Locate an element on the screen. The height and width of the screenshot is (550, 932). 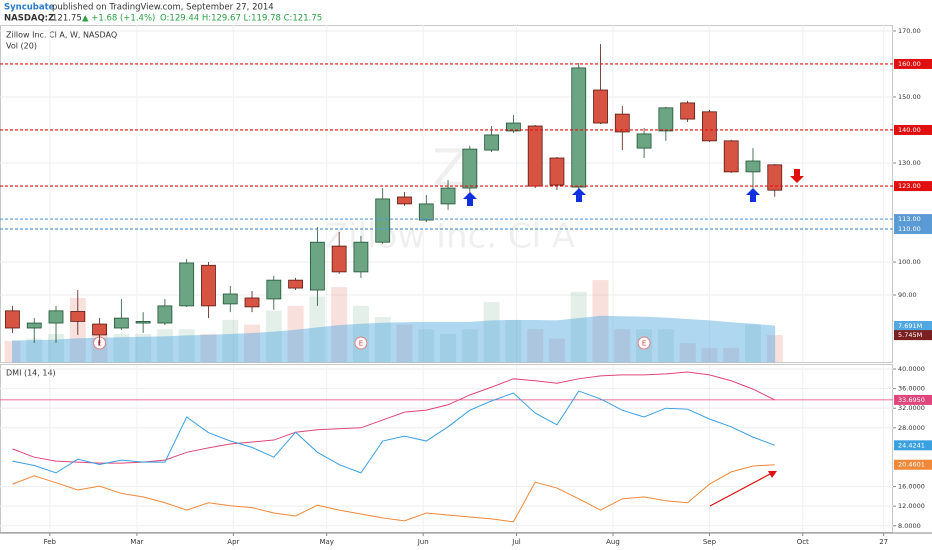
main-title: Zillow Inc. Cl A, W, NASDAQ is located at coordinates (61, 35).